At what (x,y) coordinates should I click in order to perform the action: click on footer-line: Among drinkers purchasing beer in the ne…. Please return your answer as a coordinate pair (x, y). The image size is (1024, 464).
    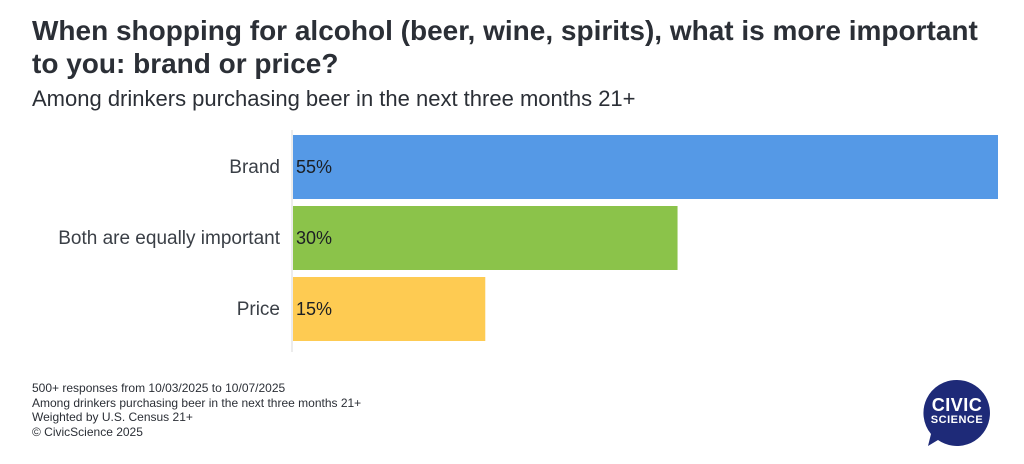
    Looking at the image, I should click on (197, 402).